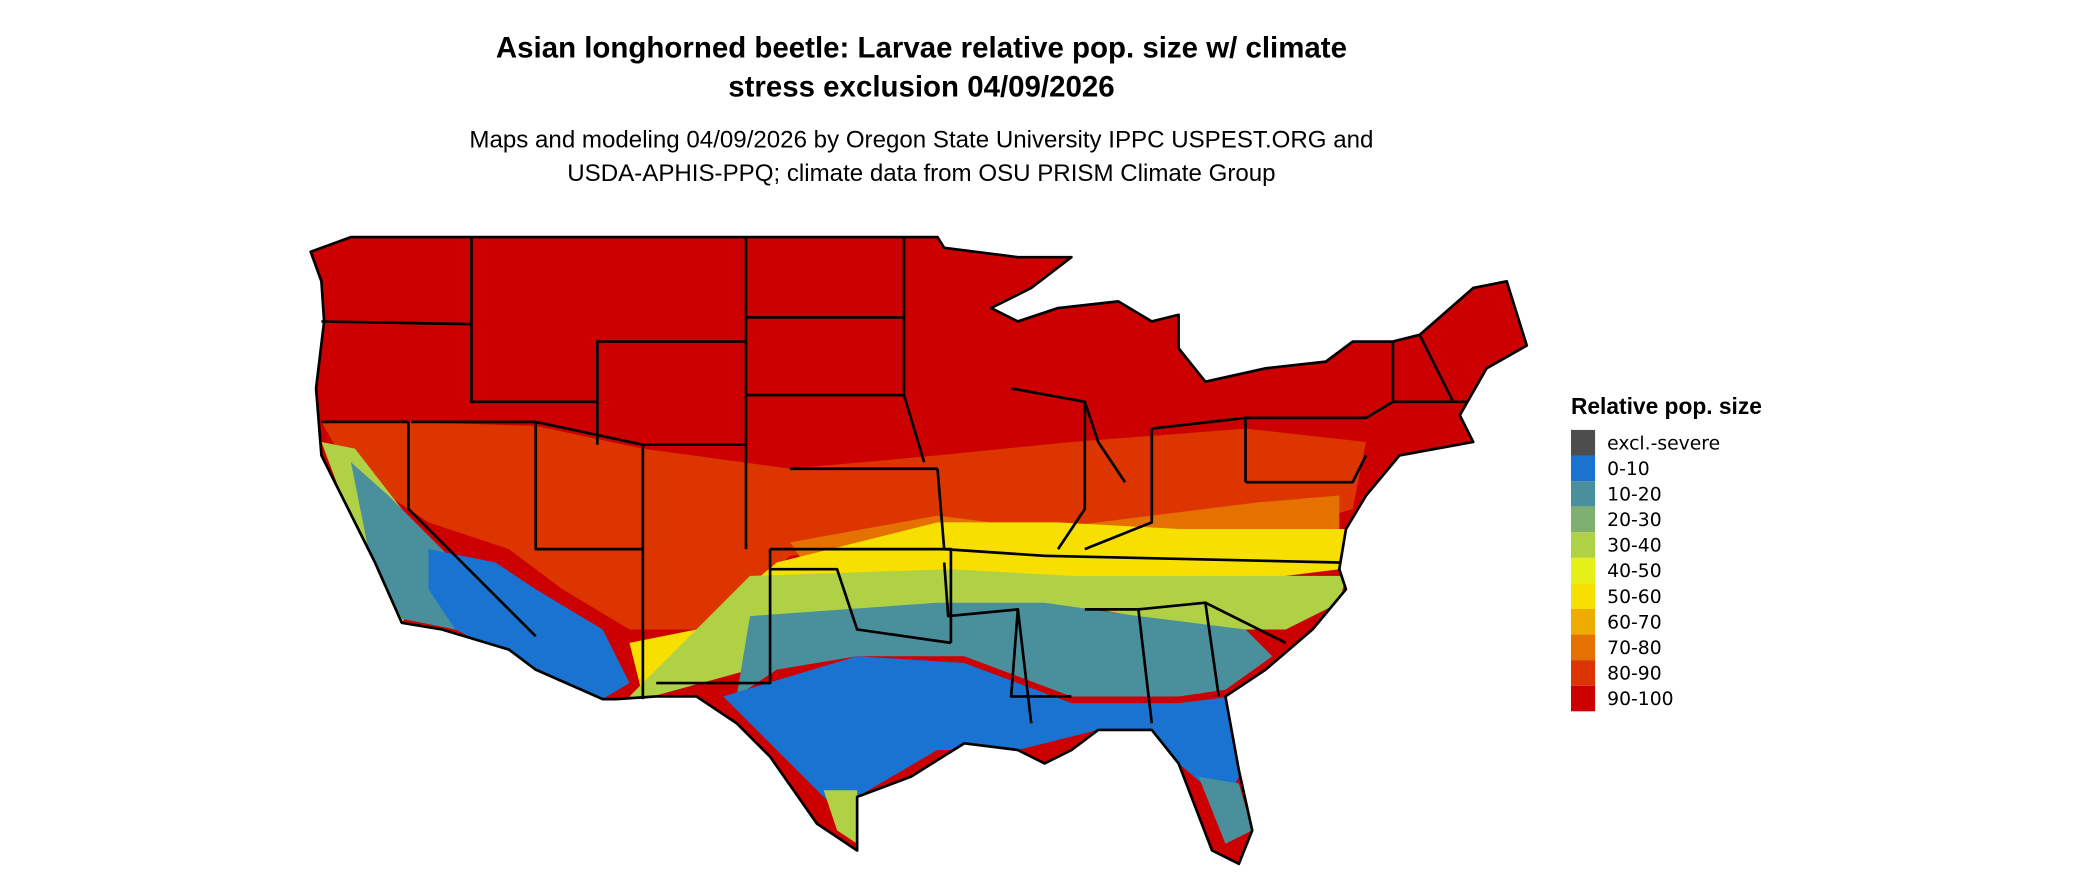 The image size is (2100, 892). Describe the element at coordinates (1640, 699) in the screenshot. I see `legend-label: 90-100` at that location.